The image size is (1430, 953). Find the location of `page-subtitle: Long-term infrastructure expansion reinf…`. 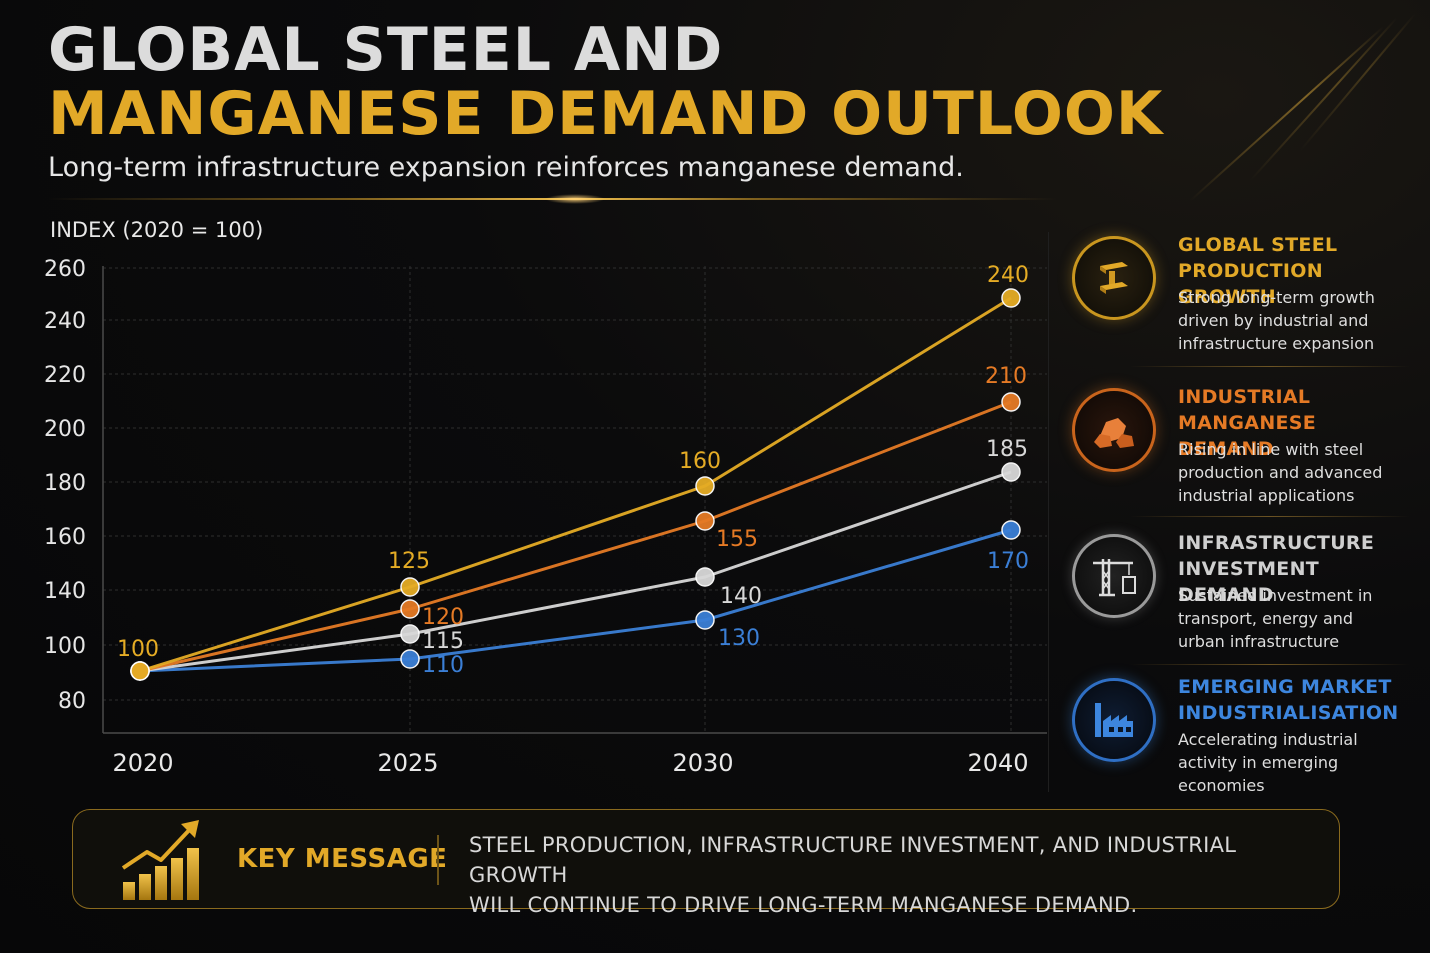

page-subtitle: Long-term infrastructure expansion reinf… is located at coordinates (506, 167).